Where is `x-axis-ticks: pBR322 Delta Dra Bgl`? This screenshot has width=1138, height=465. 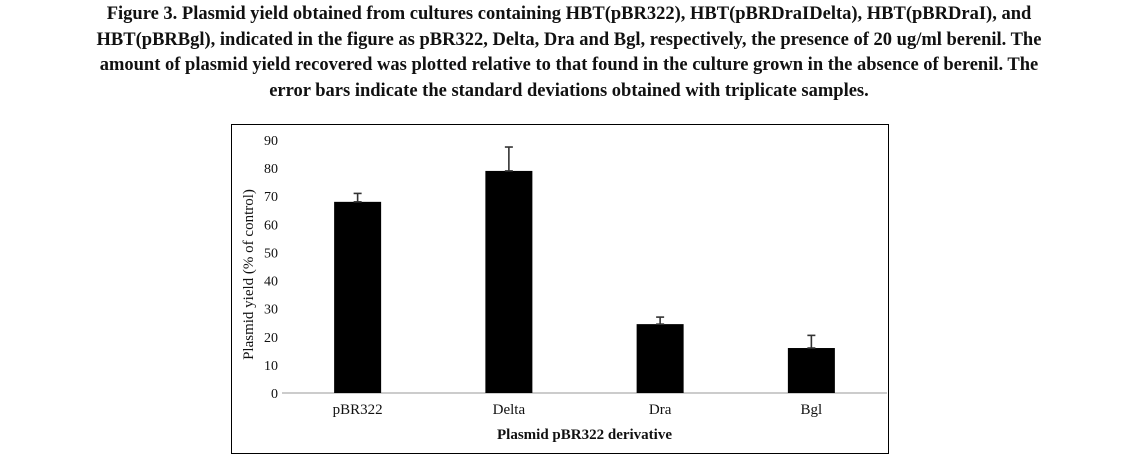 x-axis-ticks: pBR322 Delta Dra Bgl is located at coordinates (578, 410).